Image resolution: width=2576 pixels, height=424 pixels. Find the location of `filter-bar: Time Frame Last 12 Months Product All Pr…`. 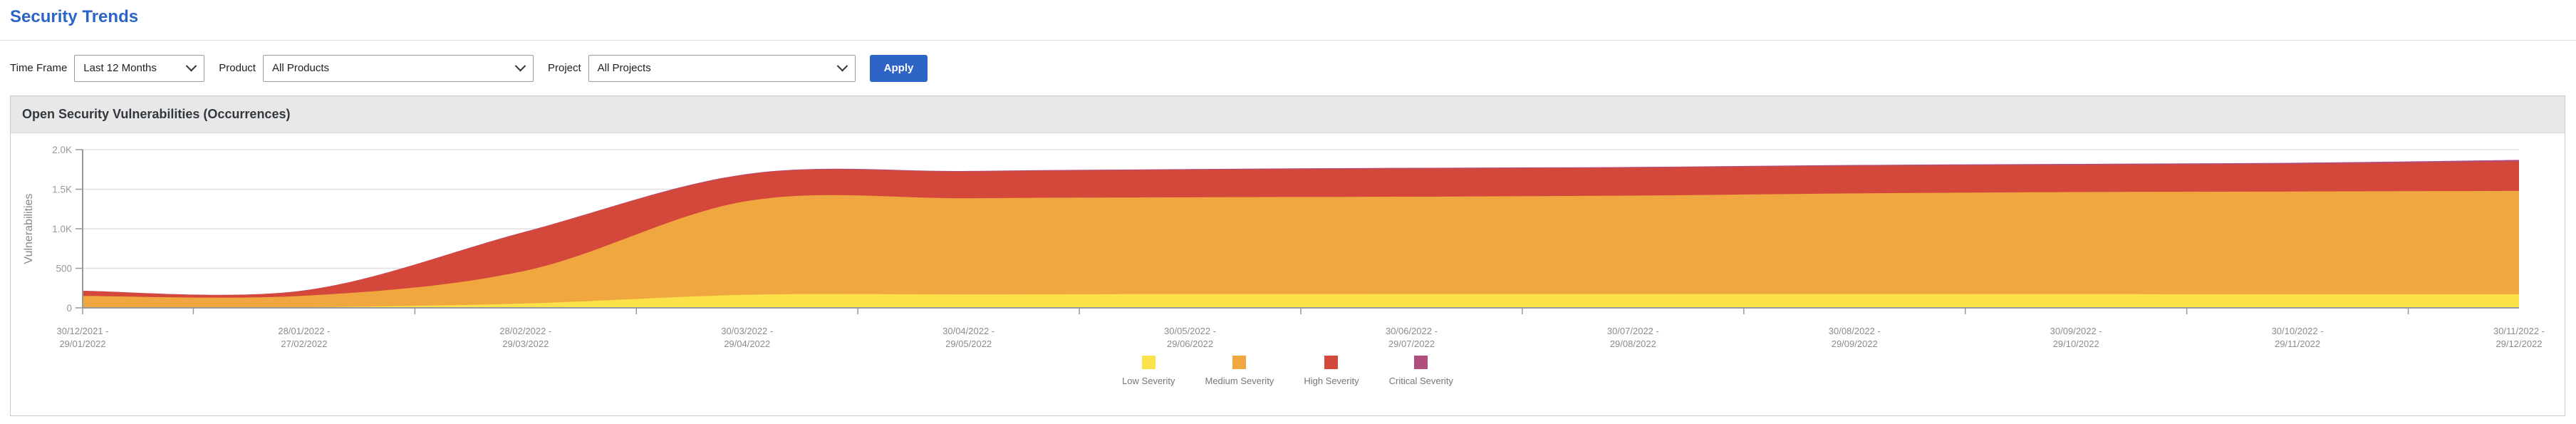

filter-bar: Time Frame Last 12 Months Product All Pr… is located at coordinates (1288, 68).